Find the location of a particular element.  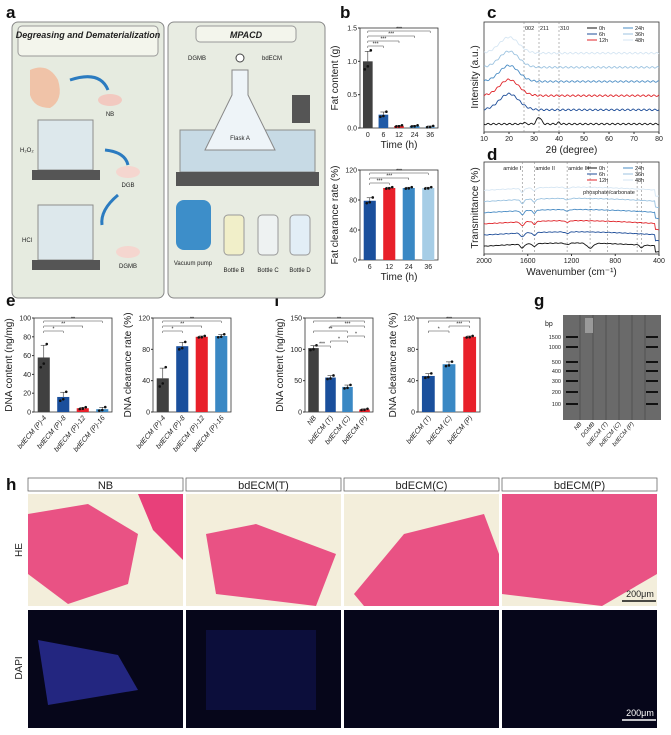

x-tick-label: 60 is located at coordinates (609, 139).